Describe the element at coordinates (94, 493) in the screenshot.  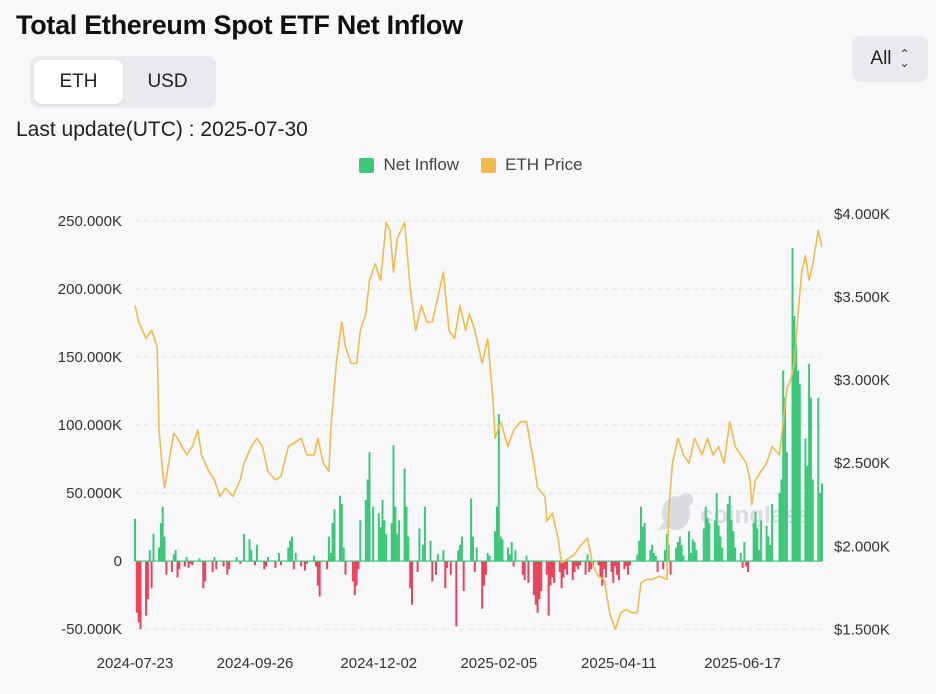
I see `y-left-tick-label: 50.000K` at that location.